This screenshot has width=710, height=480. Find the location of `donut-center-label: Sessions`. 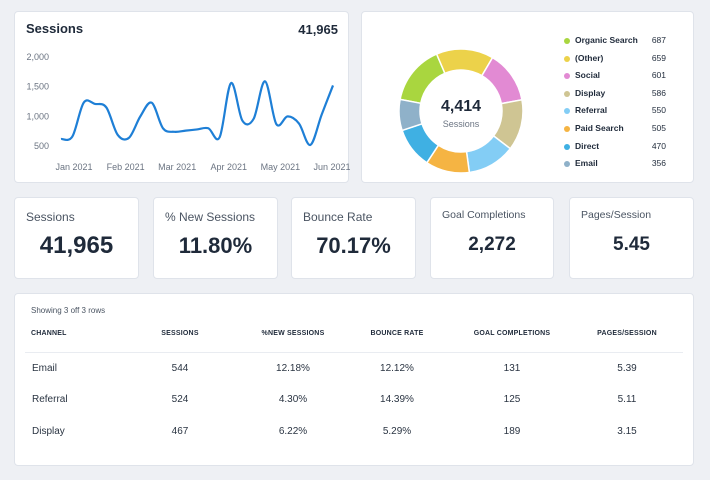

donut-center-label: Sessions is located at coordinates (461, 124).